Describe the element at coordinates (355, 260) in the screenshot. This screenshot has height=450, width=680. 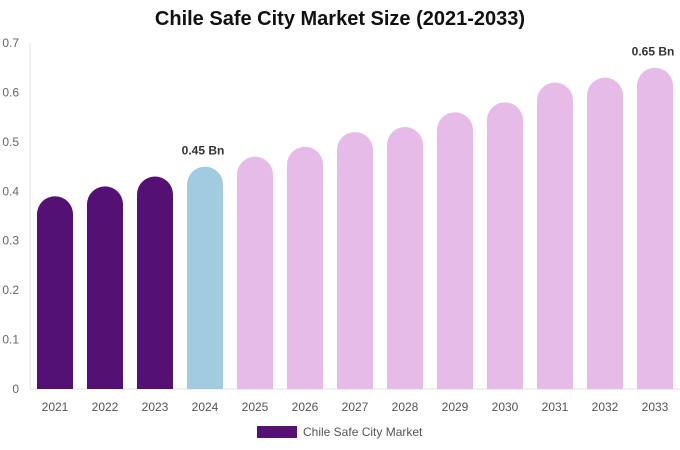
I see `bar-2027` at that location.